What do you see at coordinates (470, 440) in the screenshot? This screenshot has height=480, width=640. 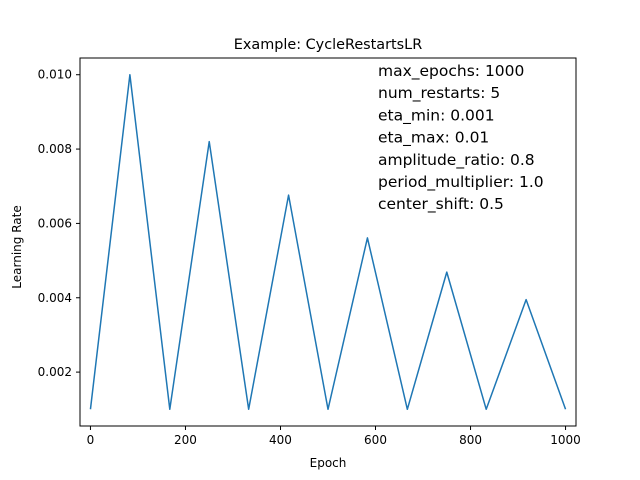 I see `x-tick-label: 800` at bounding box center [470, 440].